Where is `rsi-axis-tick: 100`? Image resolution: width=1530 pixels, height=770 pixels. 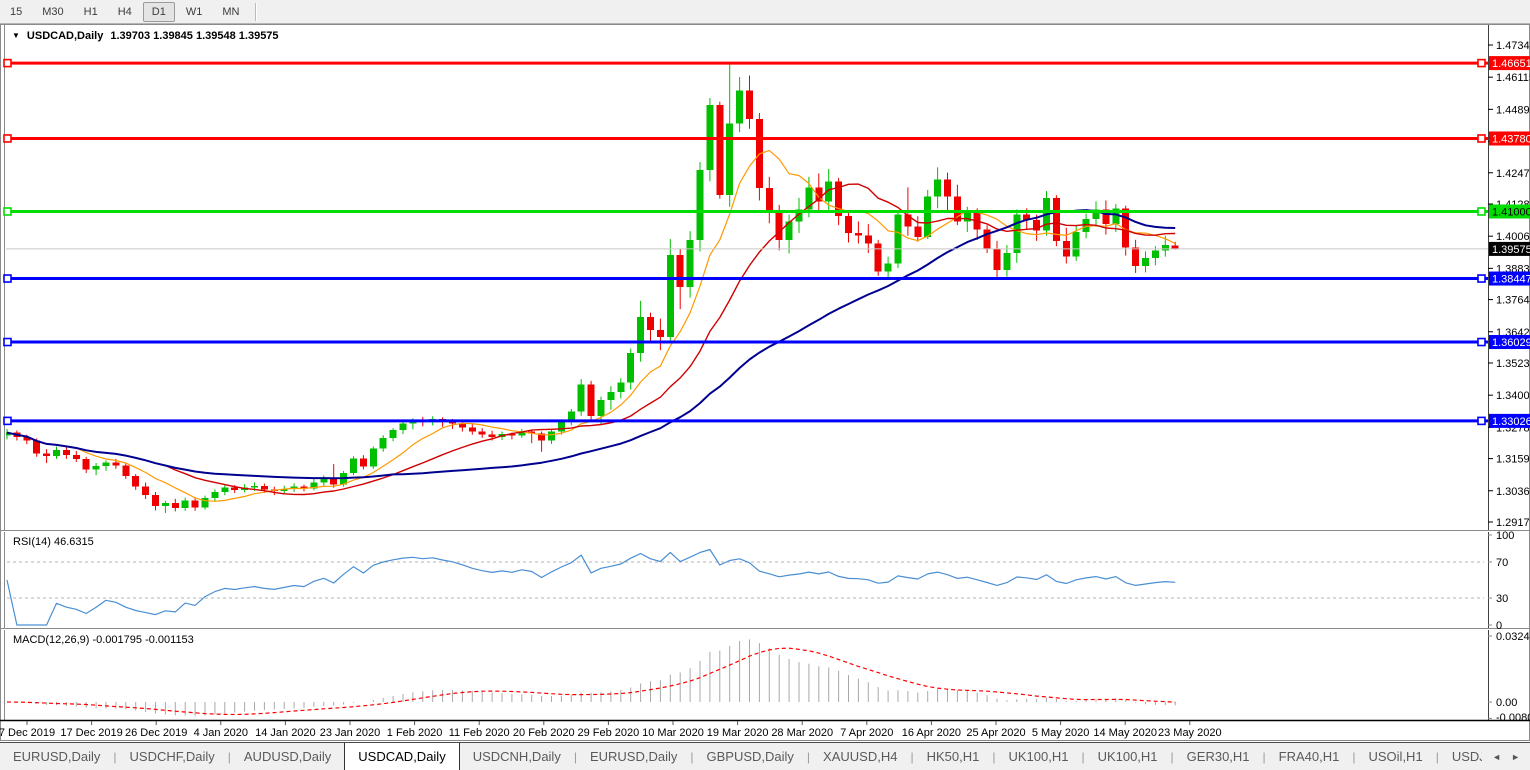
rsi-axis-tick: 100 is located at coordinates (1505, 536).